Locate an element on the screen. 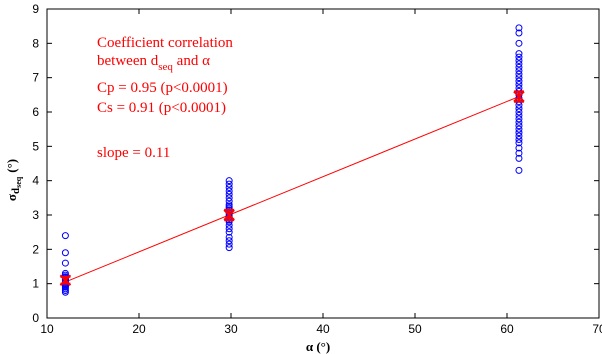 This screenshot has width=602, height=354. y-tick-label: 3 is located at coordinates (35, 215).